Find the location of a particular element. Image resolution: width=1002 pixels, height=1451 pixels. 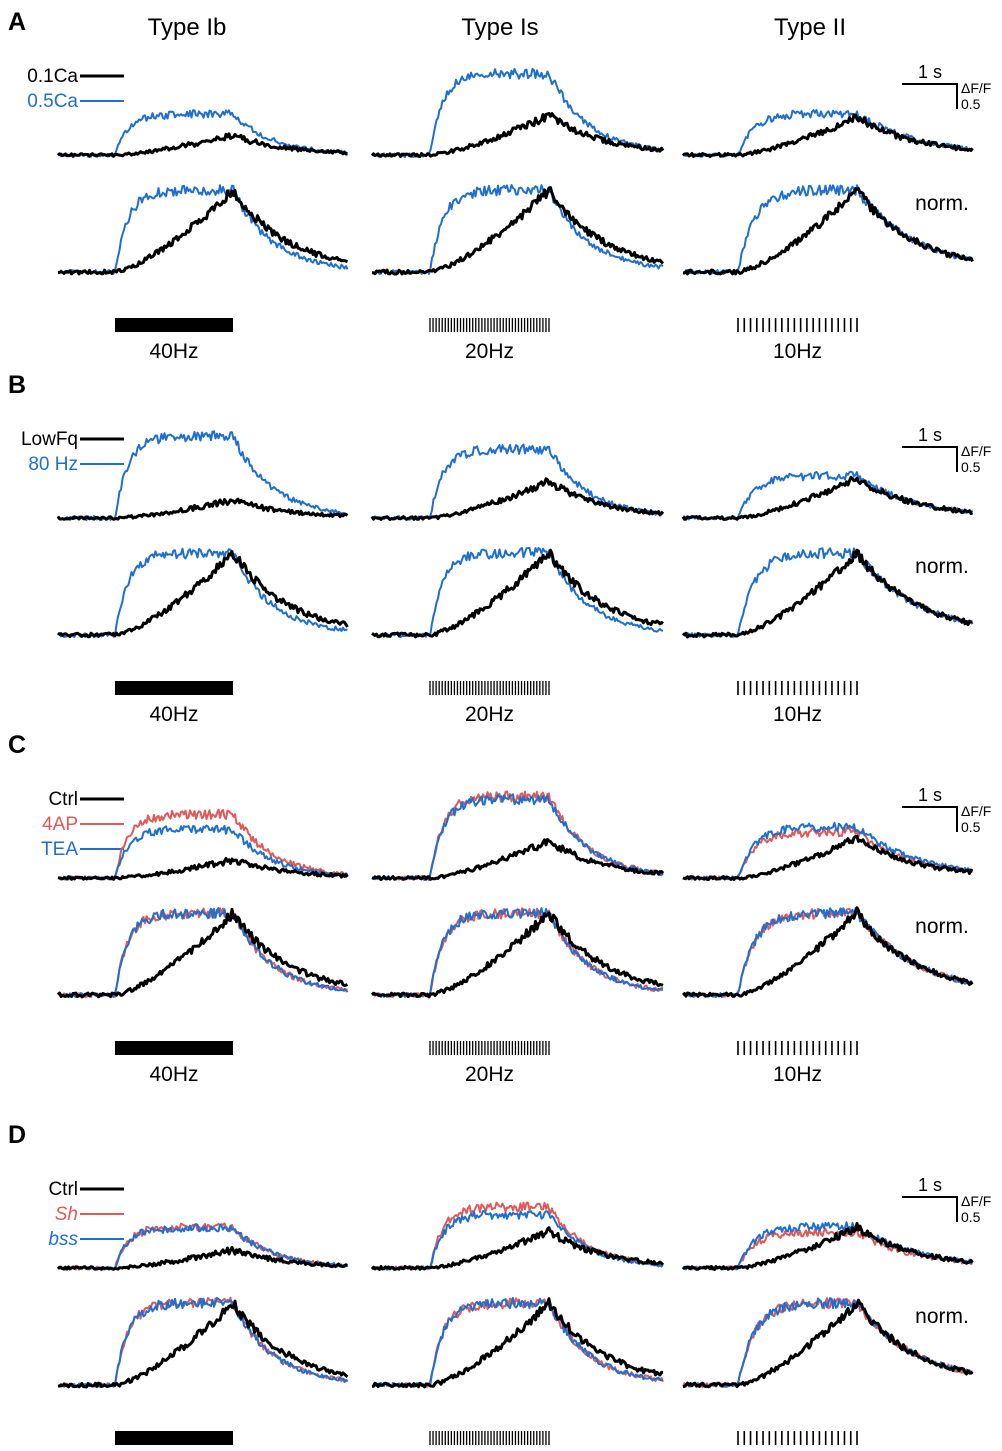

legend-label: 4AP is located at coordinates (60, 824).